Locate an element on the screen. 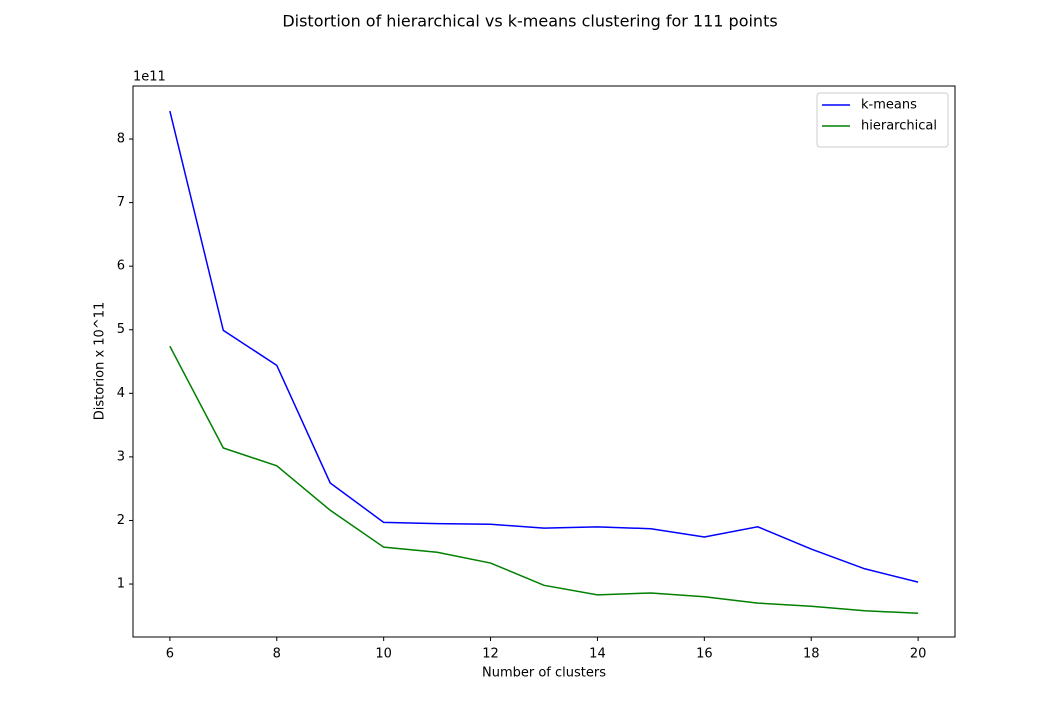 The image size is (1061, 717). y-offset-label: 1e11 is located at coordinates (149, 77).